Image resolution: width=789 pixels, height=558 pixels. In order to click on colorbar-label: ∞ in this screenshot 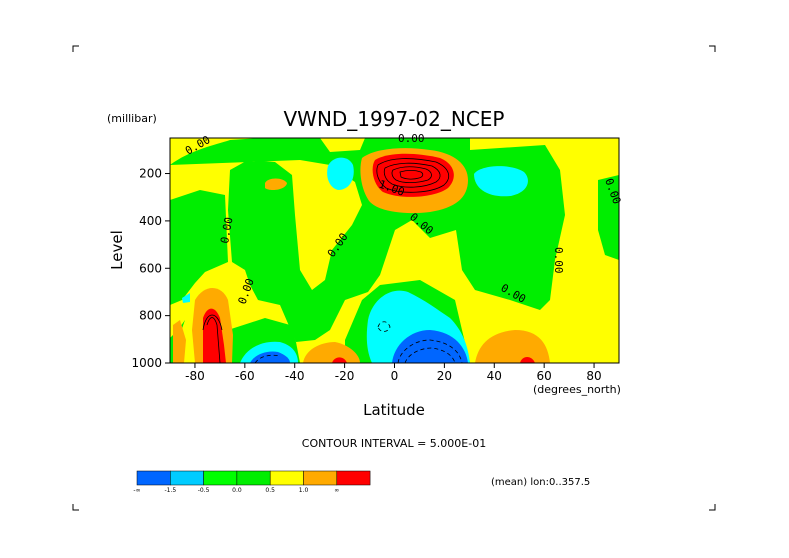, I will do `click(336, 490)`.